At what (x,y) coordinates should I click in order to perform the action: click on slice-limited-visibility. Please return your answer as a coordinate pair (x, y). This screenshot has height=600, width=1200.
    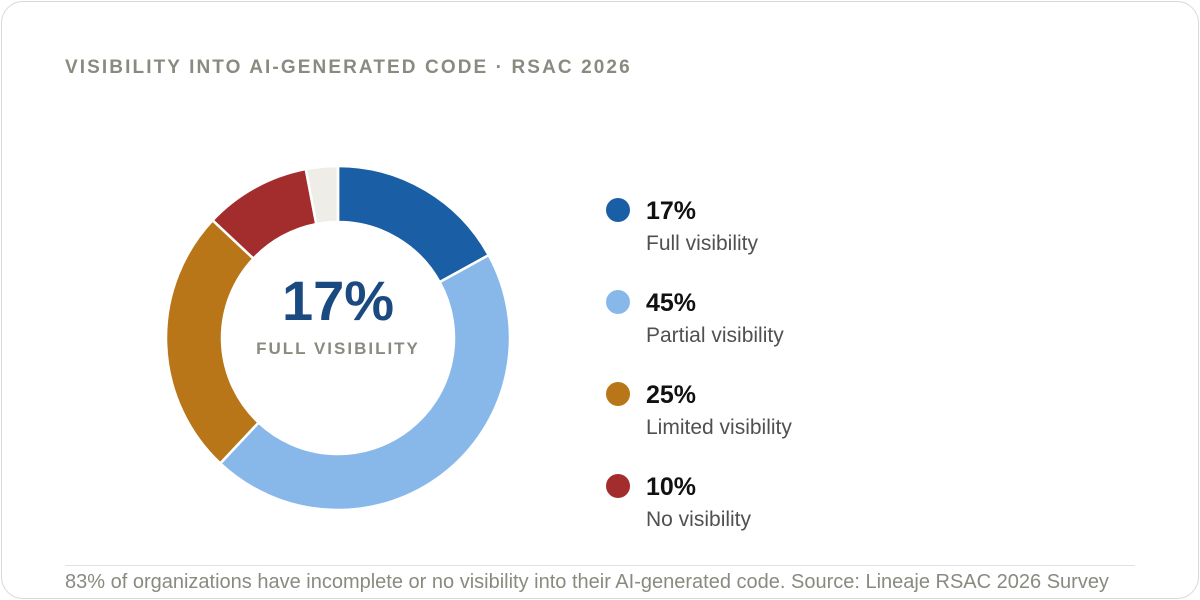
    Looking at the image, I should click on (212, 342).